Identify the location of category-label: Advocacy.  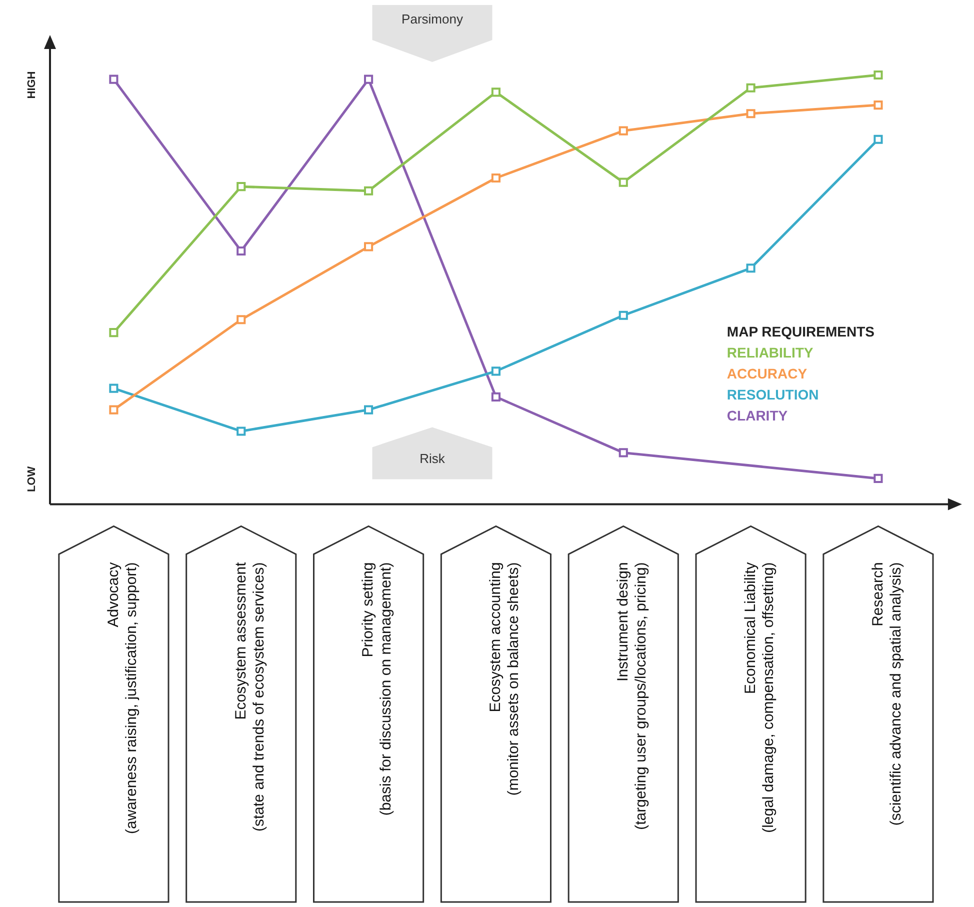
(113, 595).